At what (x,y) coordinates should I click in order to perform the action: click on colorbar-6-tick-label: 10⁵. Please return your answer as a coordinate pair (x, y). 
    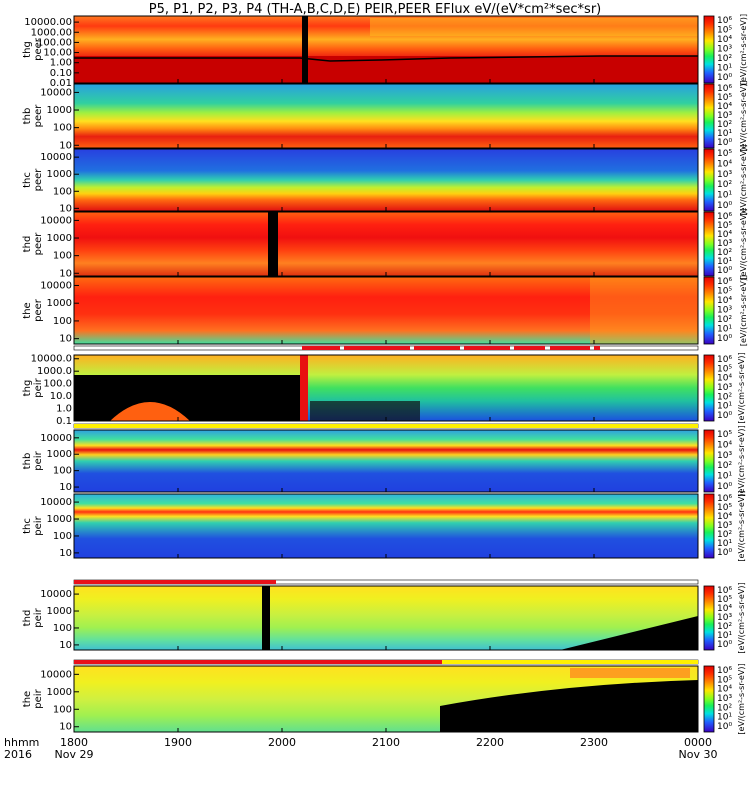
    Looking at the image, I should click on (724, 369).